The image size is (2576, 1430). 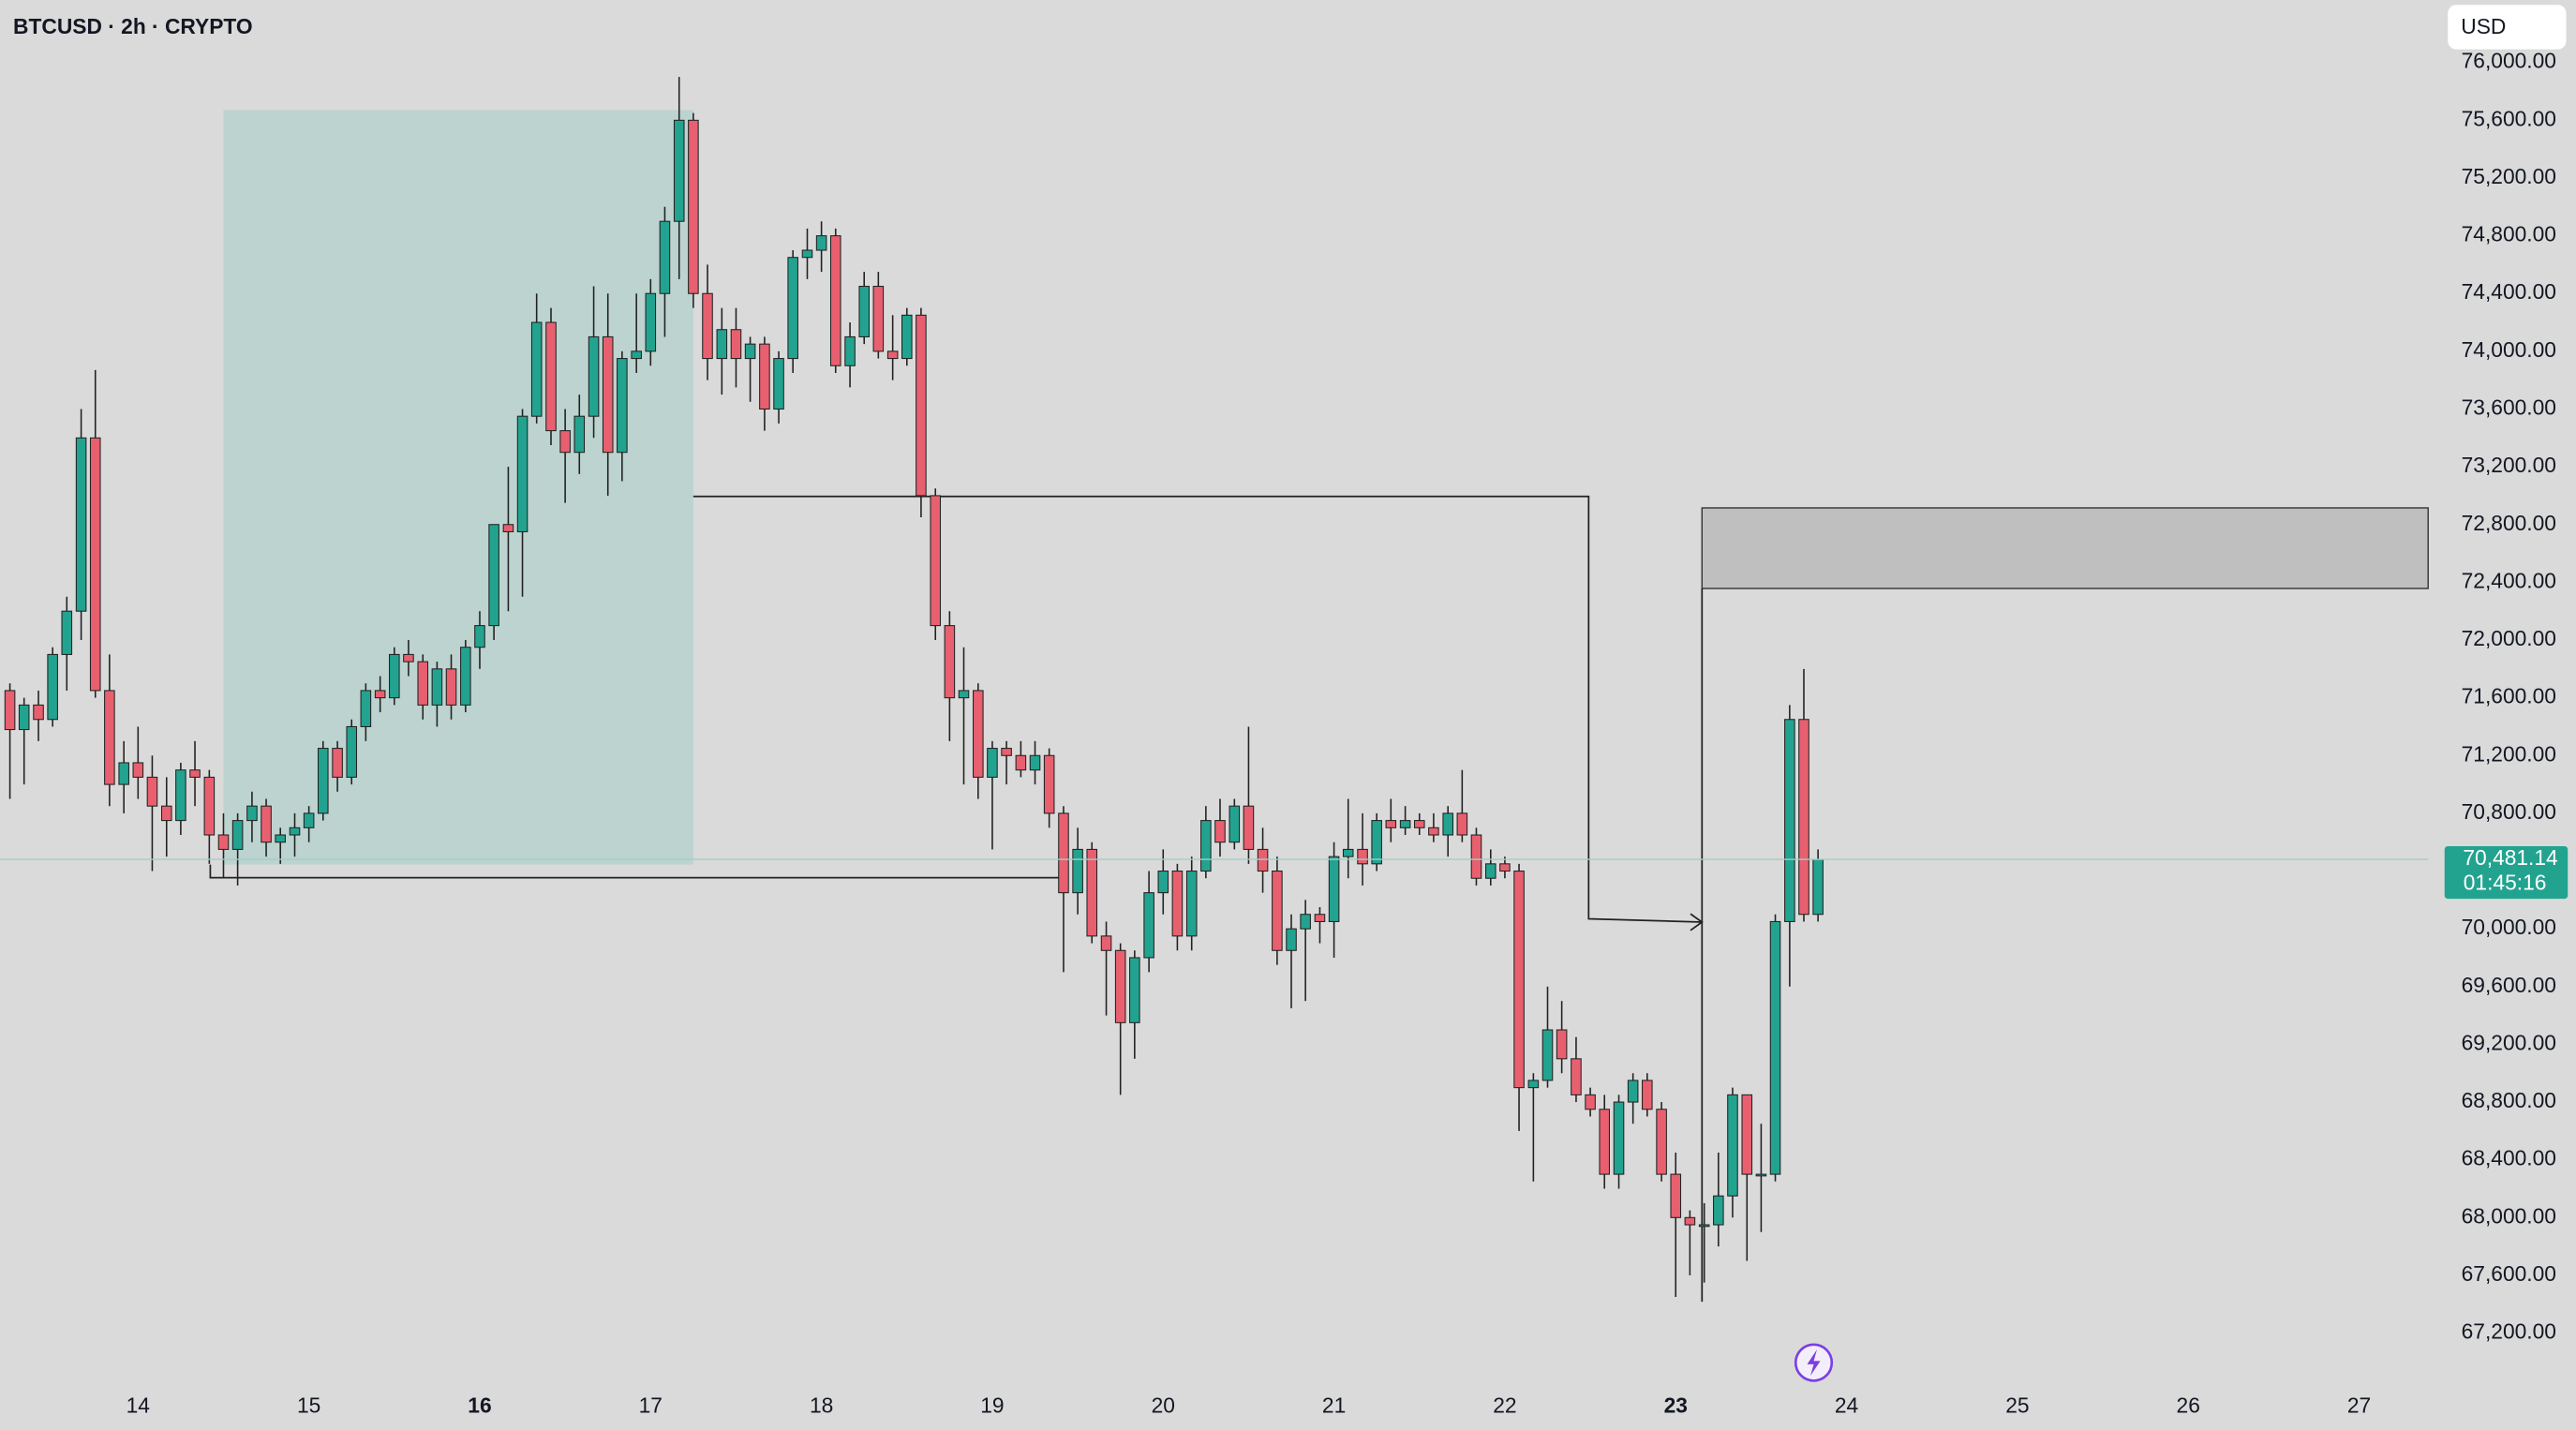 I want to click on y-tick-label: 68,400.00, so click(x=2509, y=1158).